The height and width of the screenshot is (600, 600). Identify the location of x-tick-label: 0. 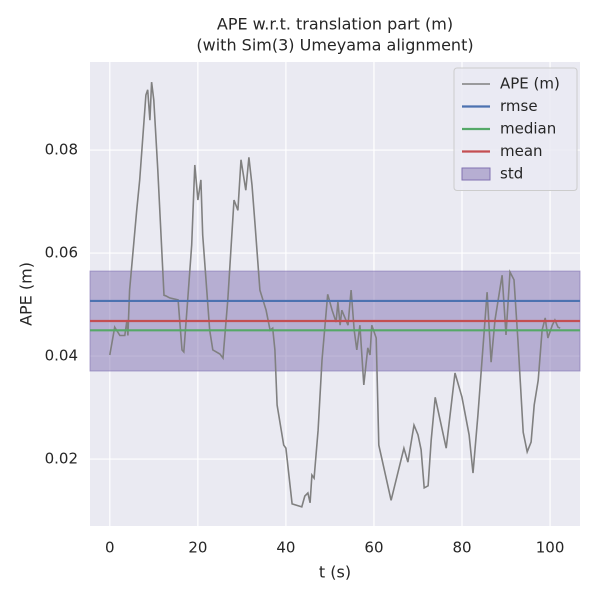
(110, 548).